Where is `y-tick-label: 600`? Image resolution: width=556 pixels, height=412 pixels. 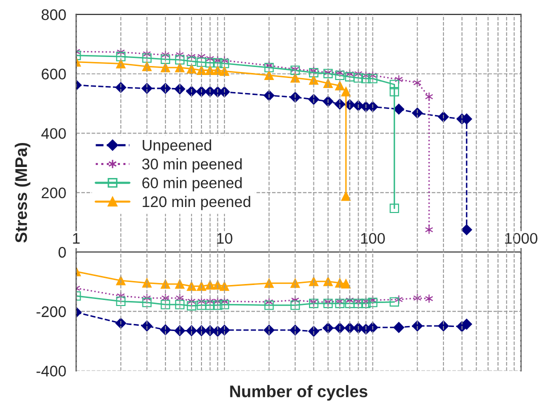 y-tick-label: 600 is located at coordinates (54, 74).